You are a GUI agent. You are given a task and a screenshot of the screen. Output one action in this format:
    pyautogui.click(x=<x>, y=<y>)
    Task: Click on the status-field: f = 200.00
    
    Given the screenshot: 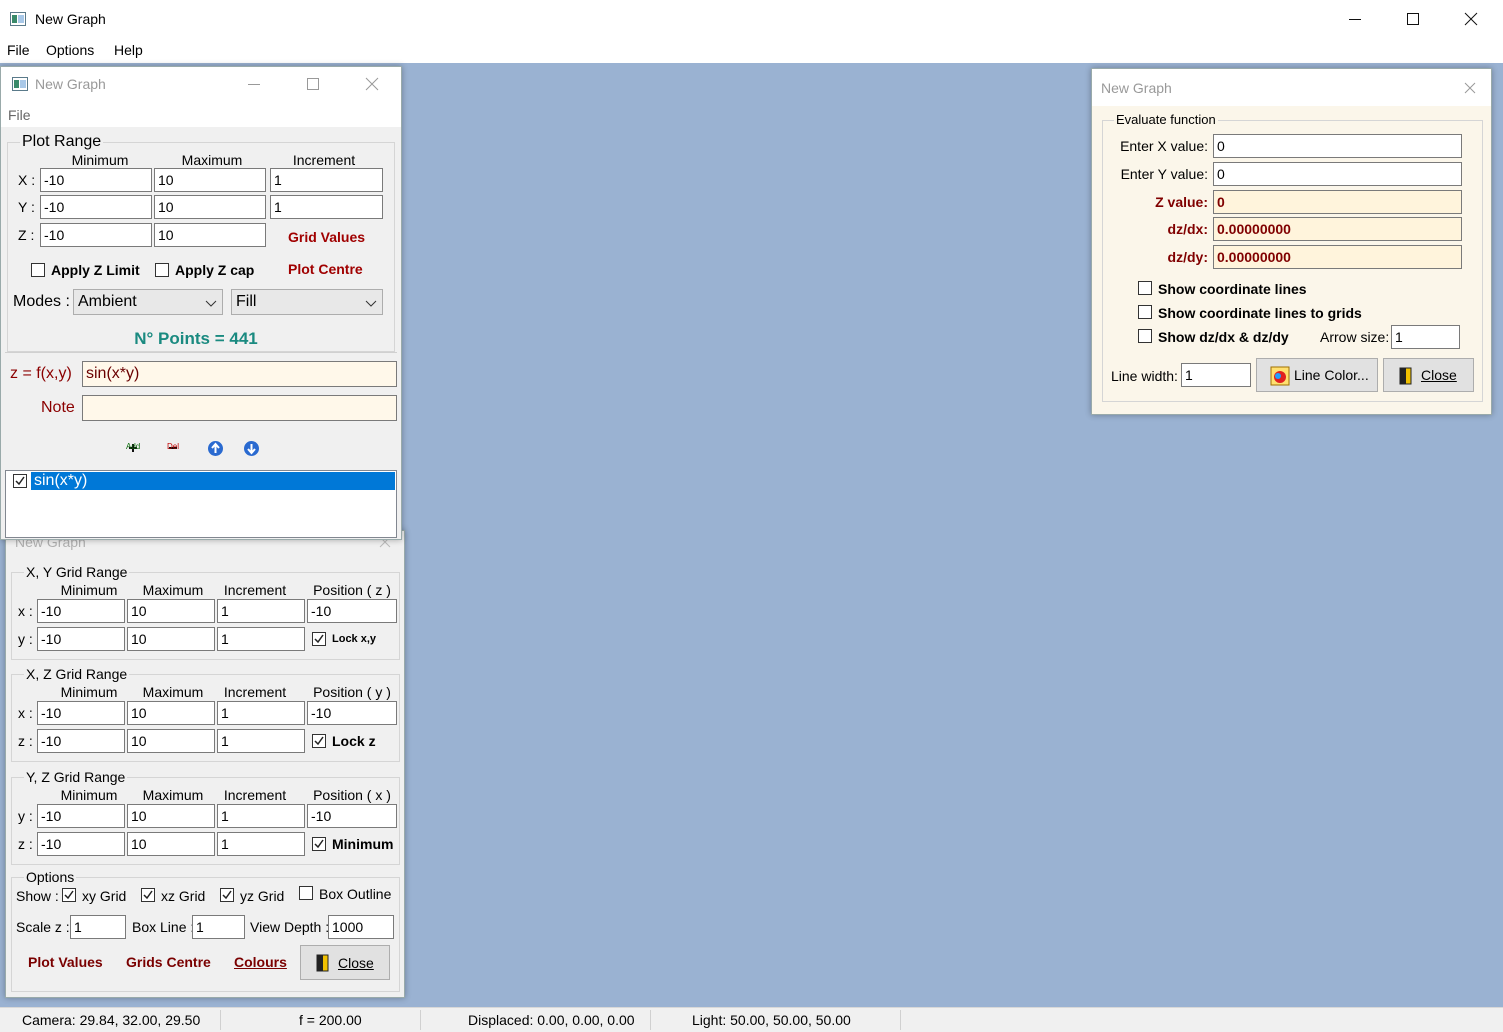 What is the action you would take?
    pyautogui.click(x=330, y=1020)
    